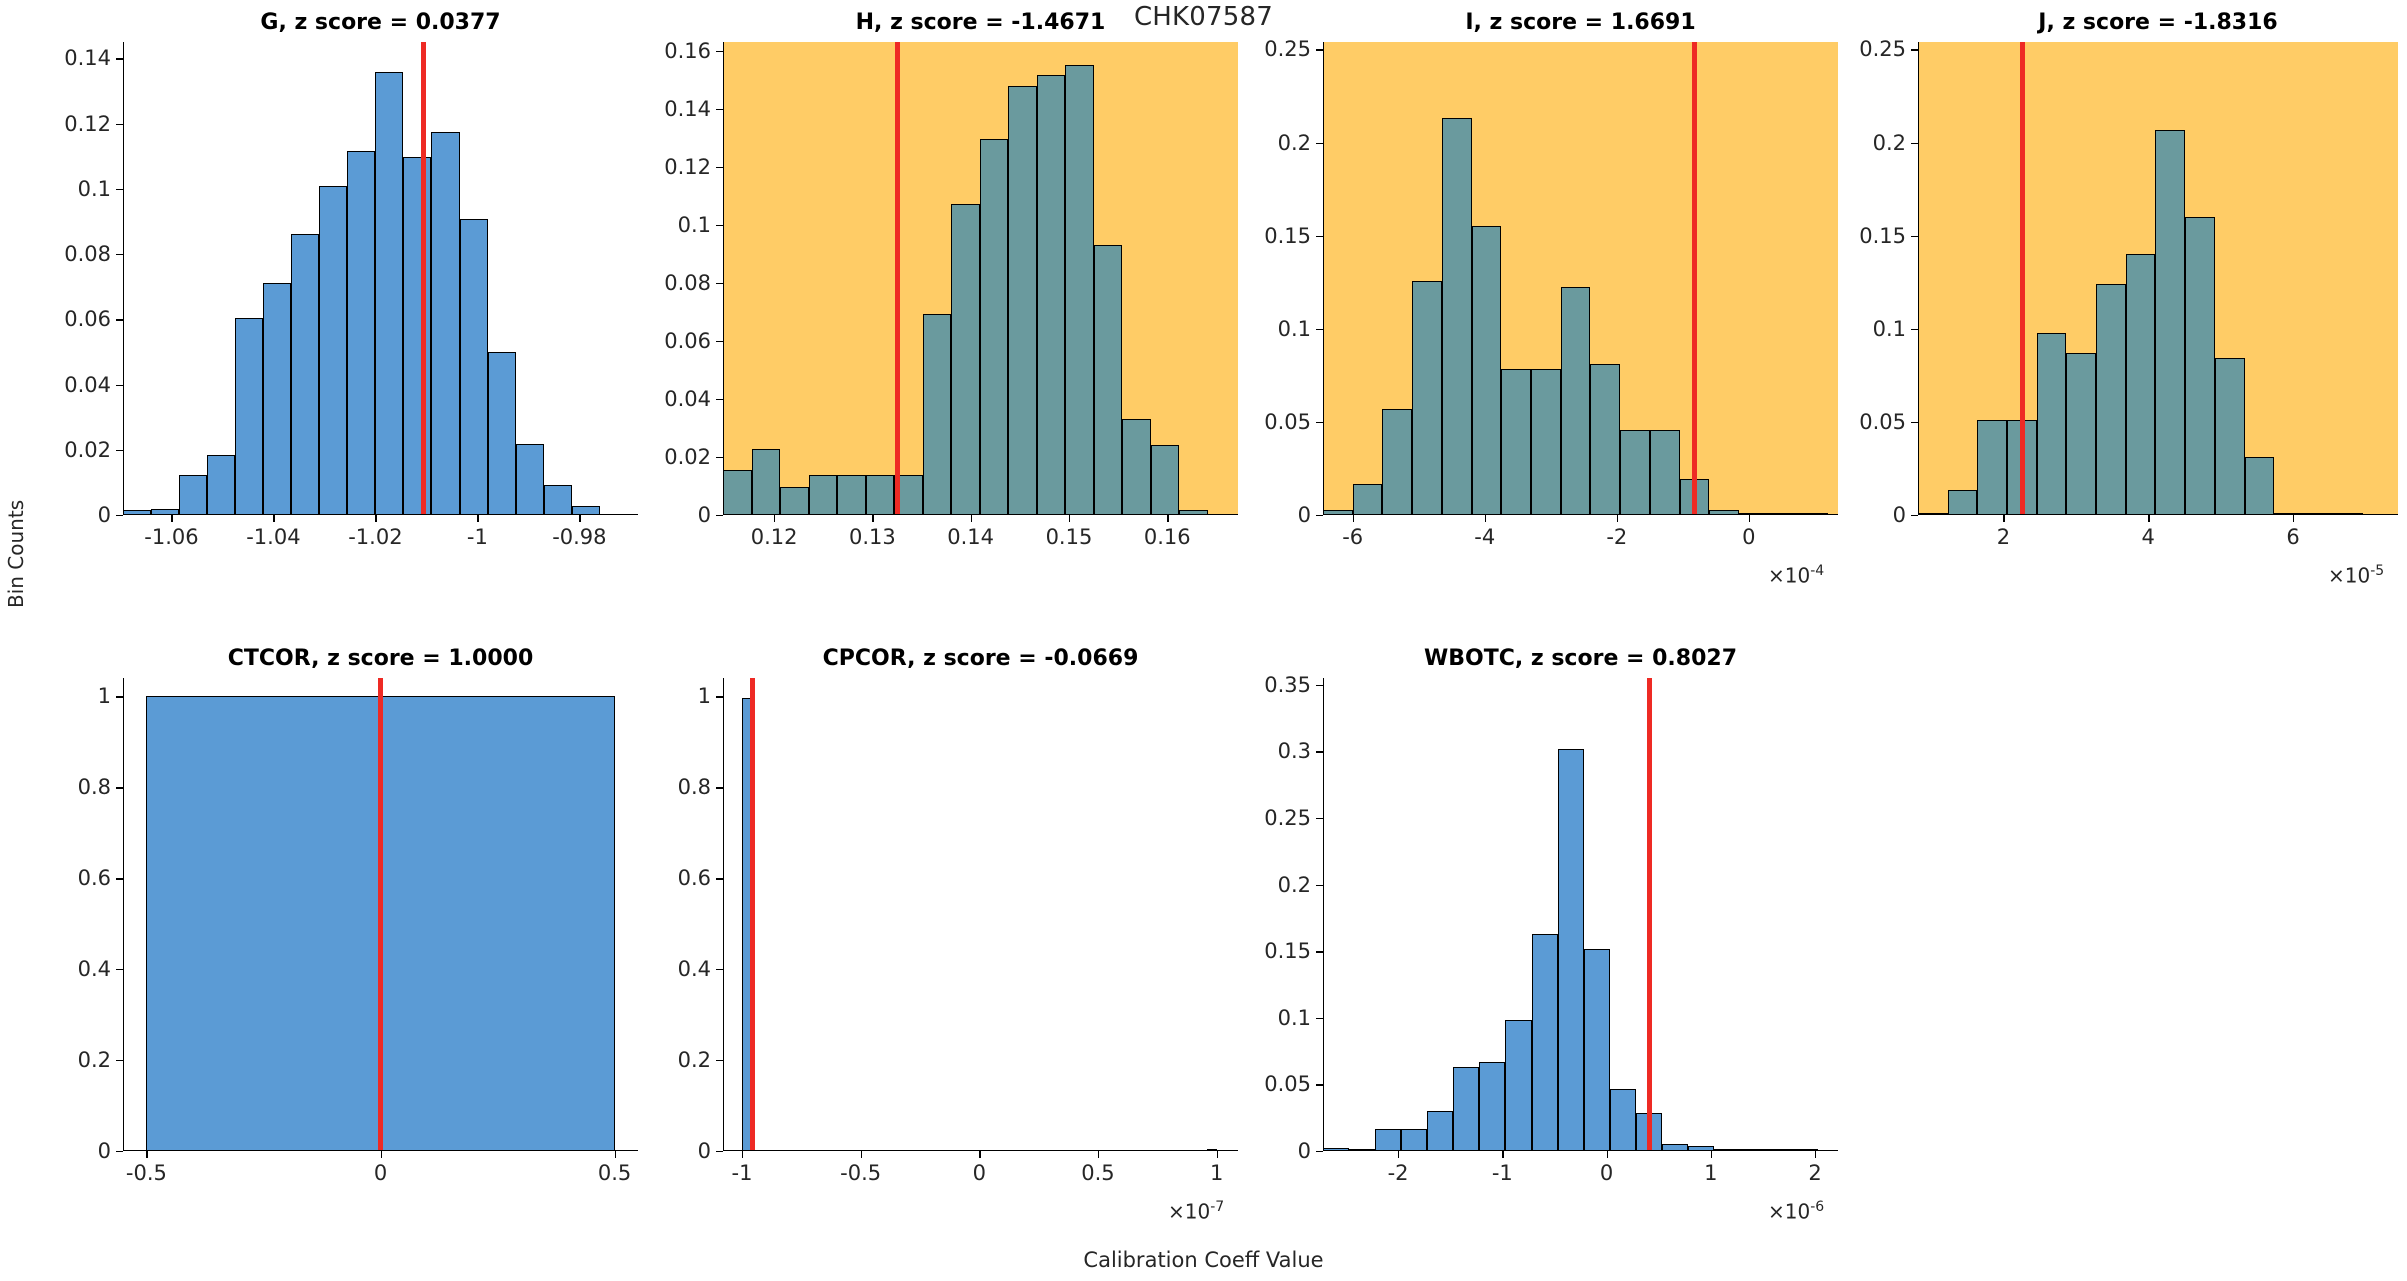 Image resolution: width=2407 pixels, height=1281 pixels. I want to click on x-tick-label: 6, so click(2293, 537).